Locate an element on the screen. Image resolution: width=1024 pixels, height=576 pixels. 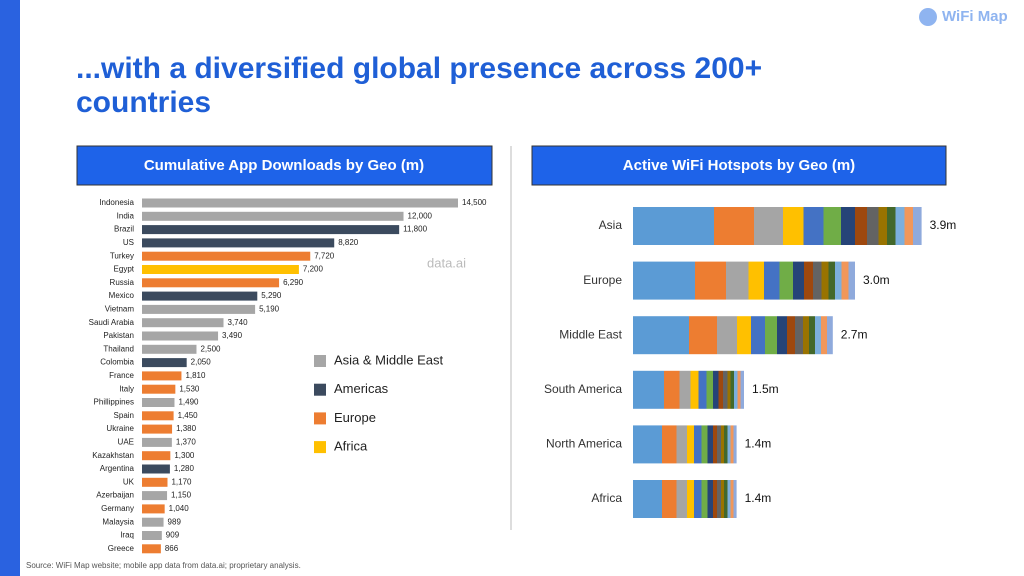
logo: WiFi Map is located at coordinates (975, 16).